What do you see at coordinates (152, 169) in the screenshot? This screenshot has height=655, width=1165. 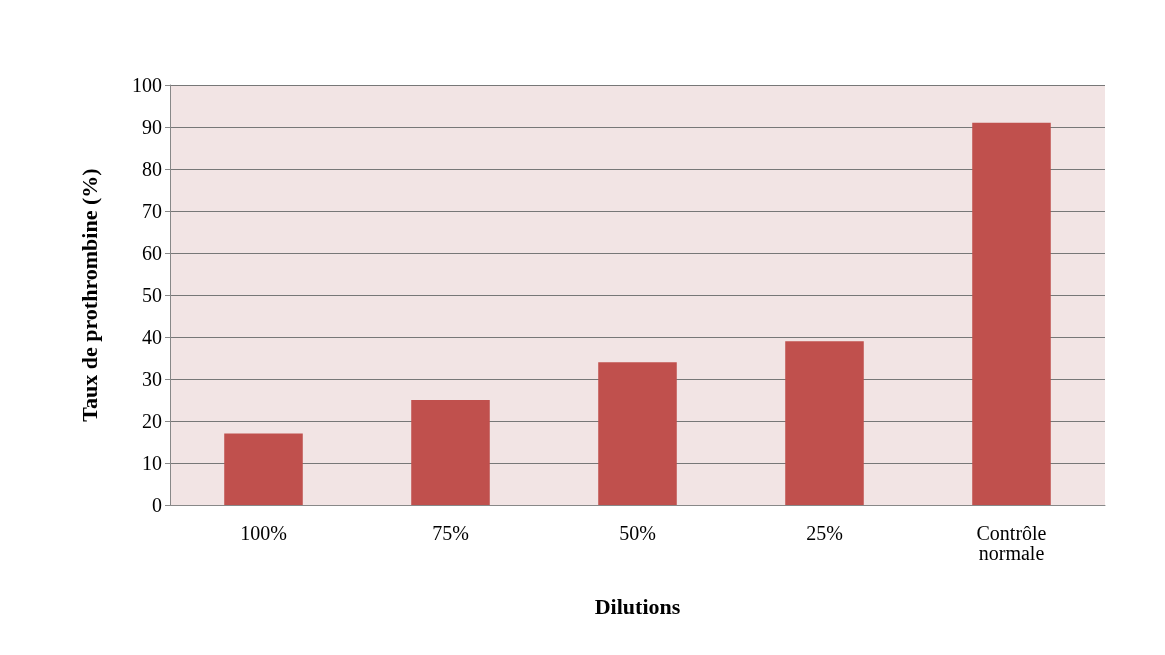 I see `y-tick-label: 80` at bounding box center [152, 169].